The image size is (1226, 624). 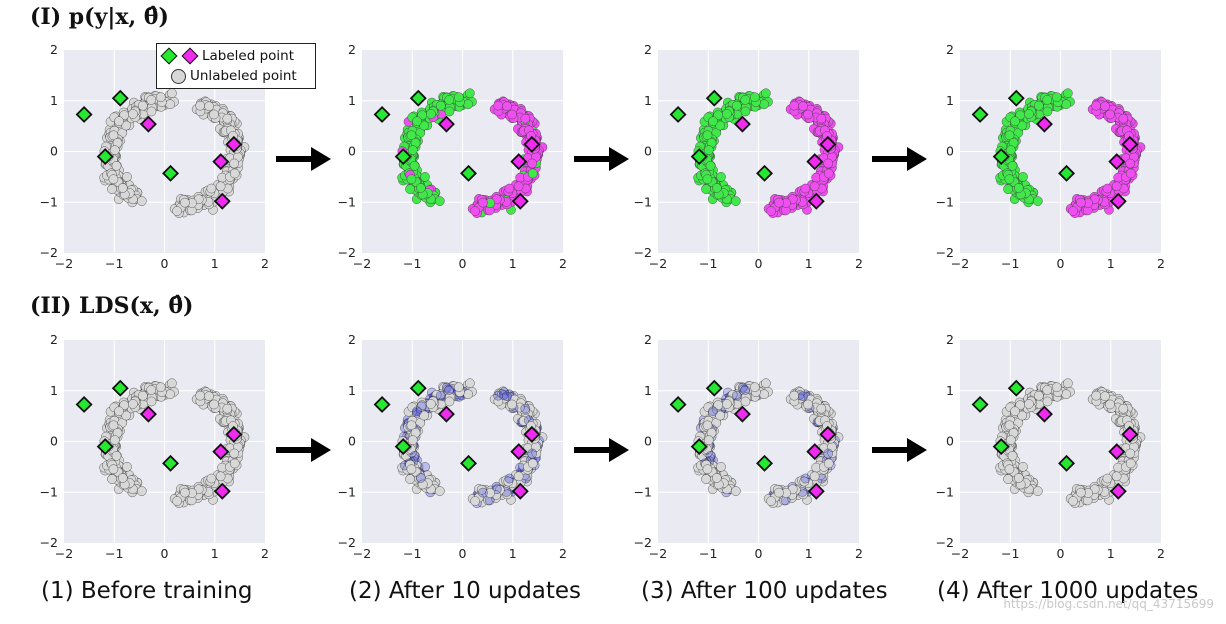 I want to click on caption-after-100-updates: (3) After 100 updates, so click(x=764, y=591).